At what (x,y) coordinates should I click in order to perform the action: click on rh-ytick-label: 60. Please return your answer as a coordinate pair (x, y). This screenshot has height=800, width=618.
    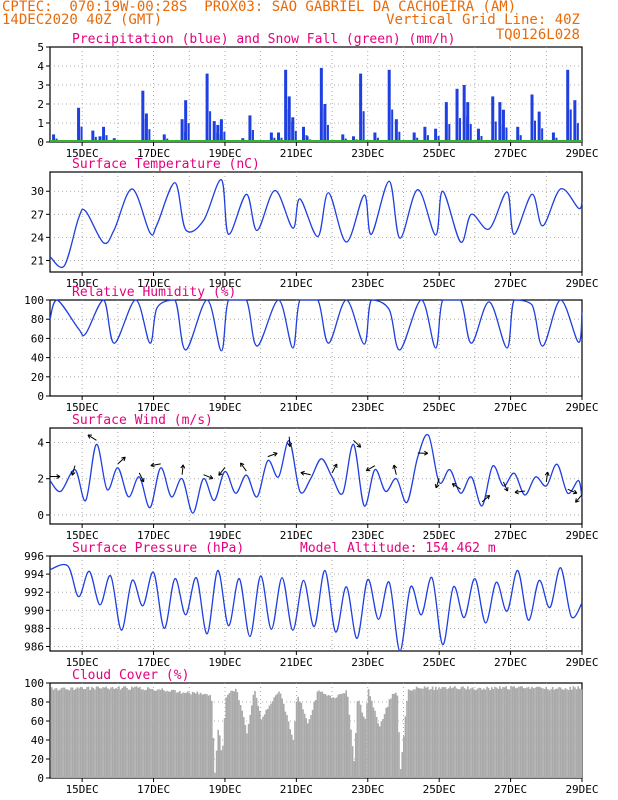
    Looking at the image, I should click on (37, 338).